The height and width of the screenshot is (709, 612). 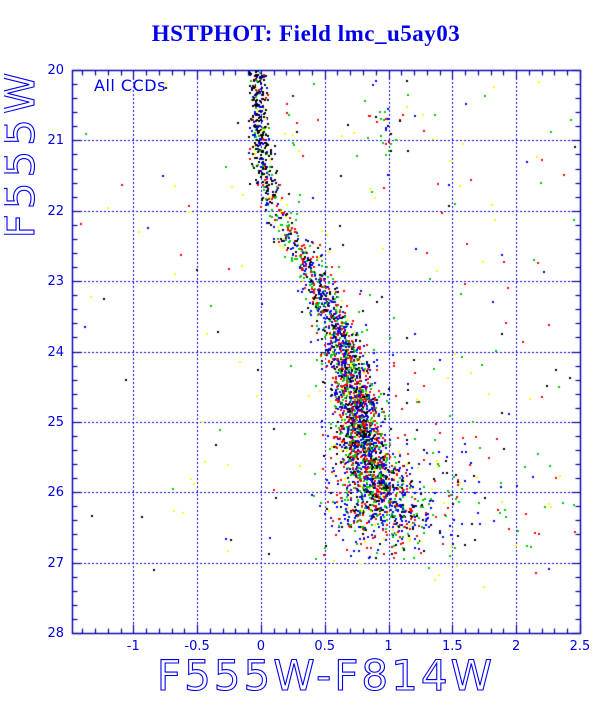 What do you see at coordinates (55, 282) in the screenshot?
I see `y-tick-label: 23` at bounding box center [55, 282].